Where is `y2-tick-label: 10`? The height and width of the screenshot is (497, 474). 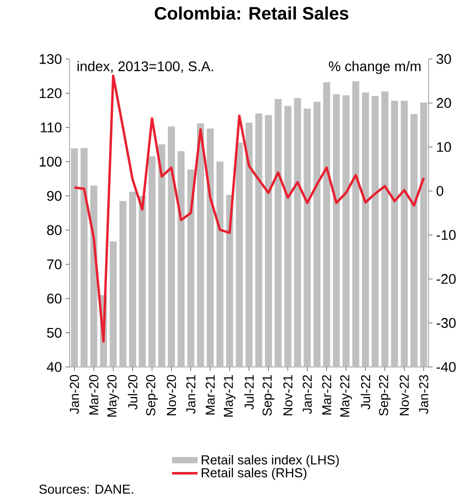
y2-tick-label: 10 is located at coordinates (444, 147).